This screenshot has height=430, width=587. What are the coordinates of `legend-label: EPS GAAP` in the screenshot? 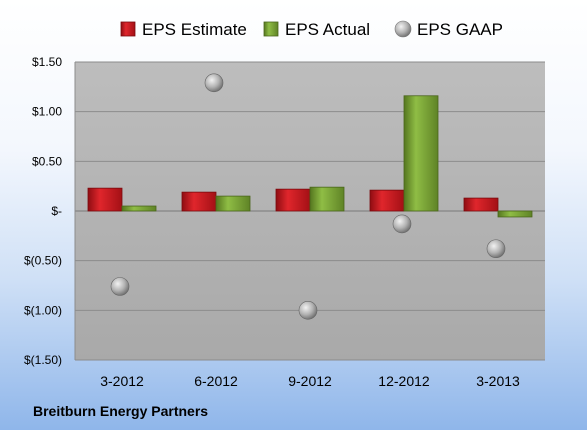 It's located at (460, 29).